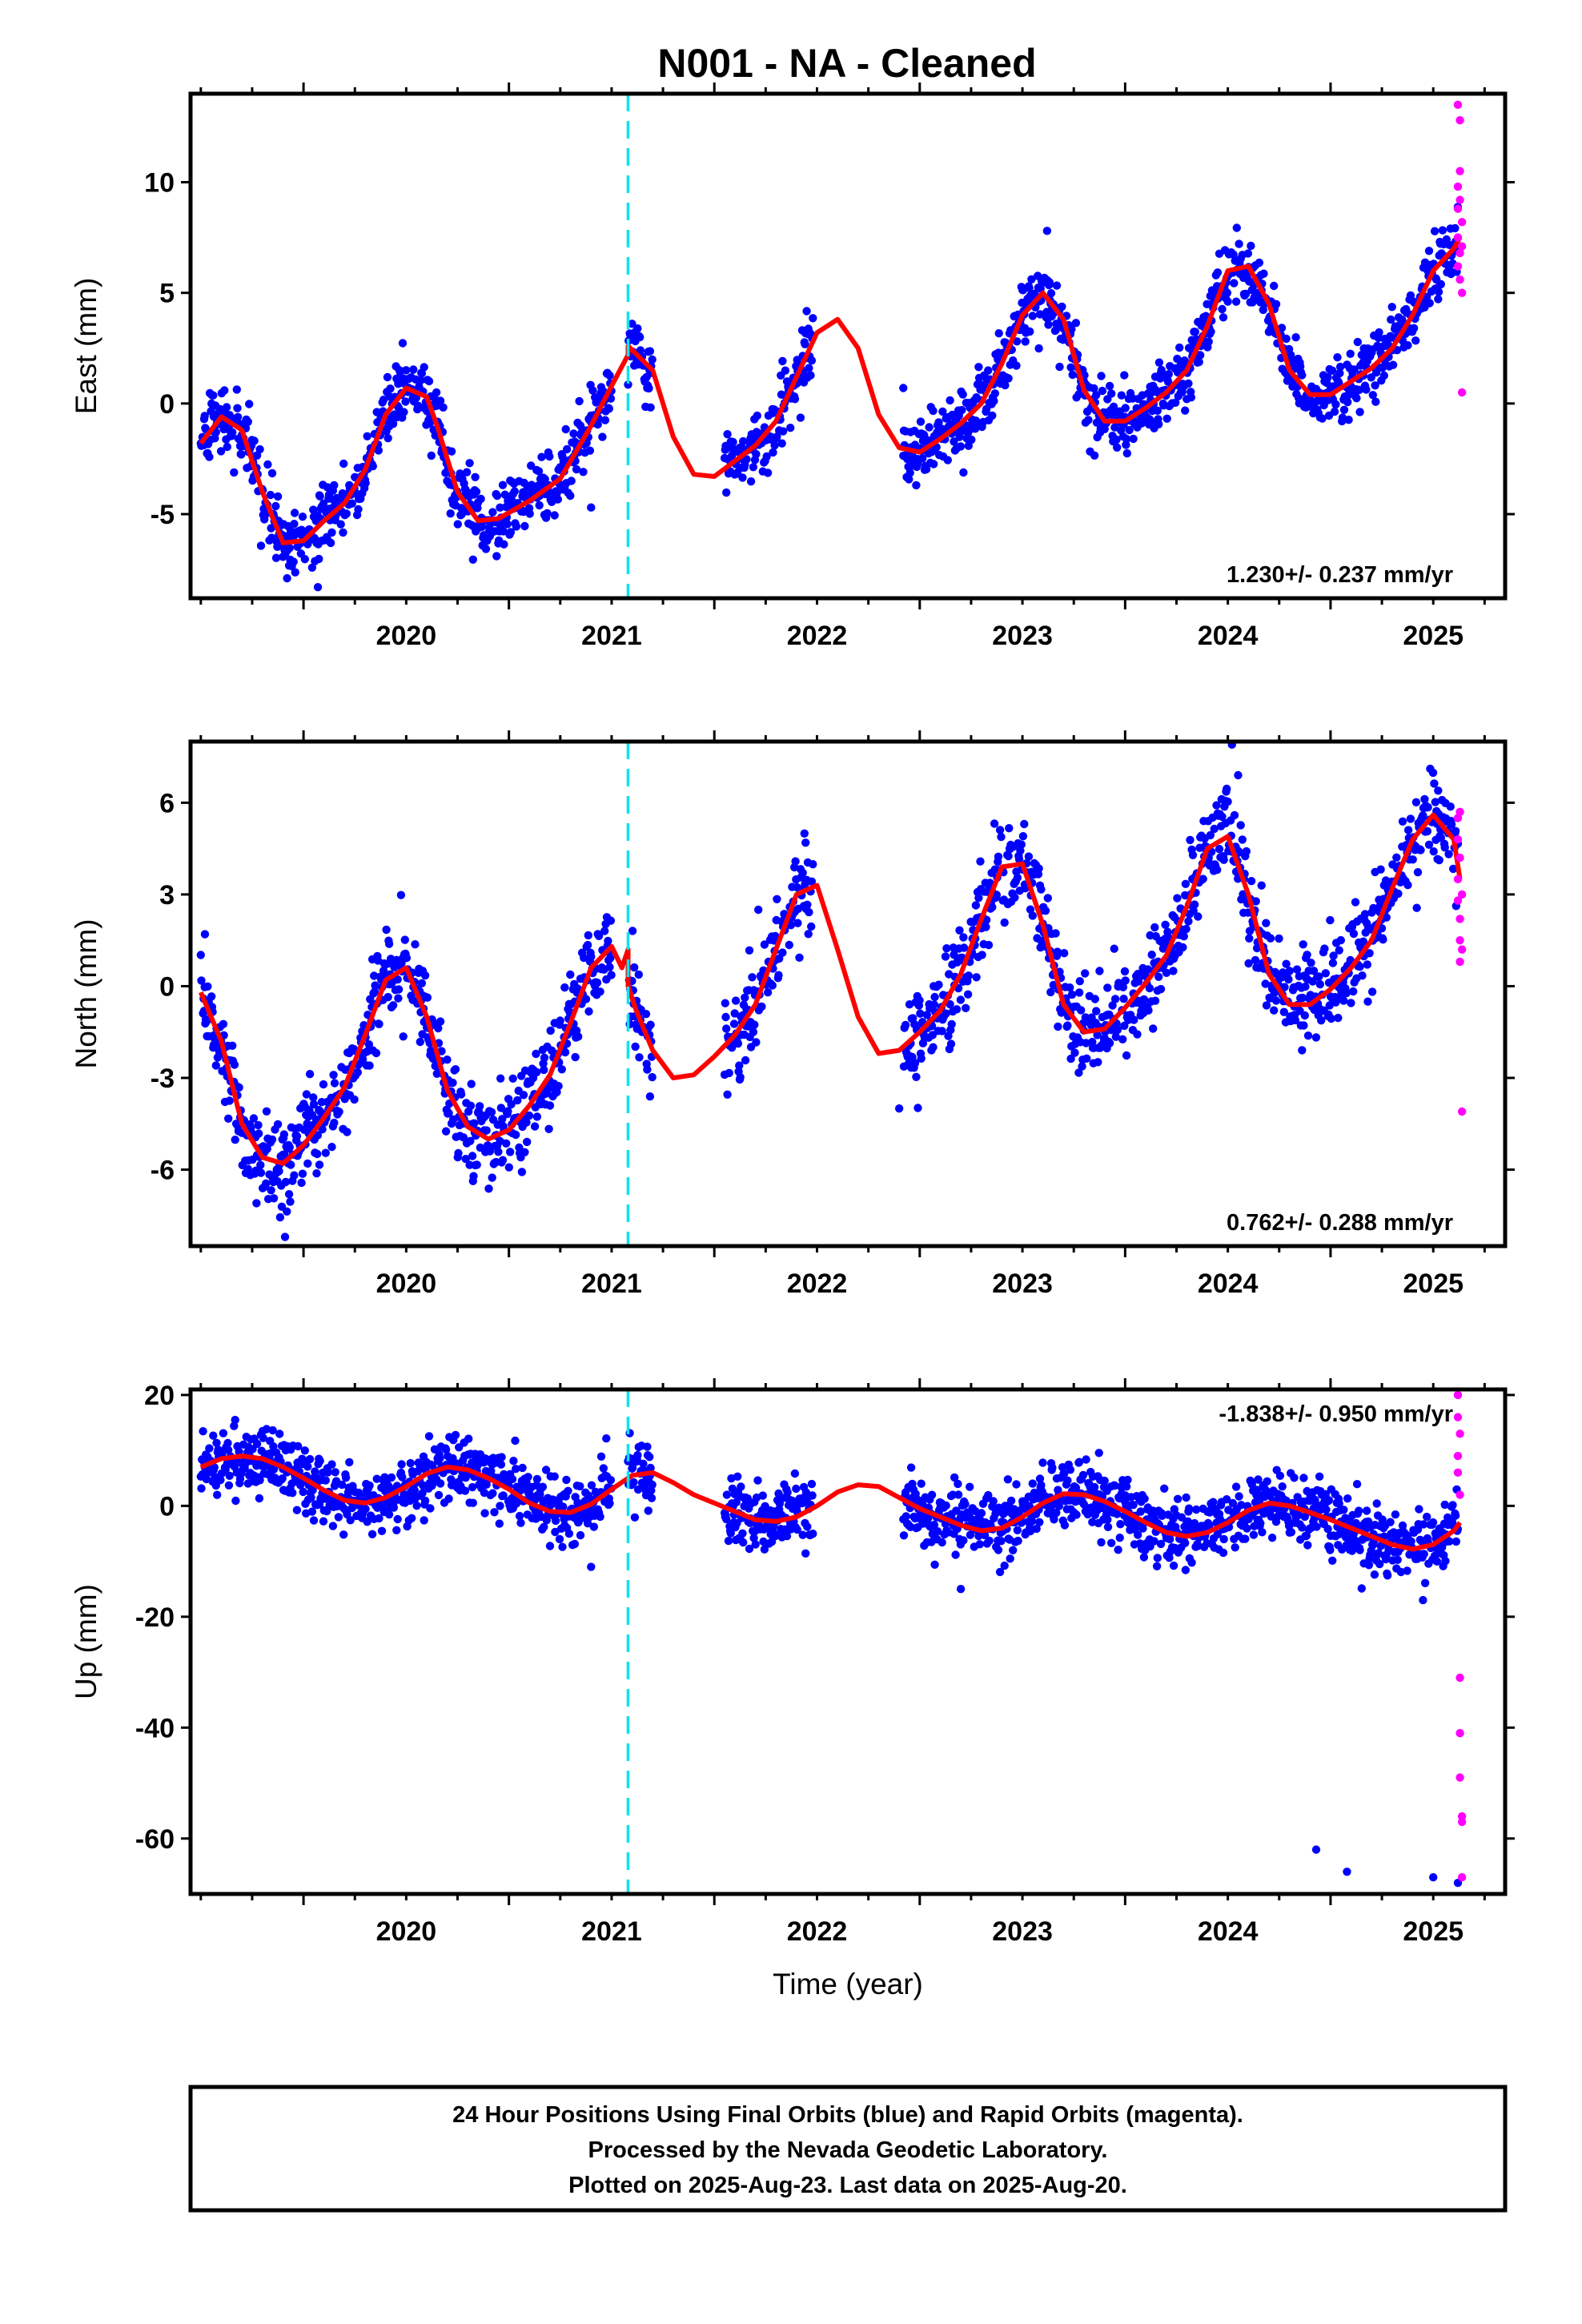 The image size is (1582, 2324). Describe the element at coordinates (847, 63) in the screenshot. I see `figure-title: N001 - NA - Cleaned` at that location.